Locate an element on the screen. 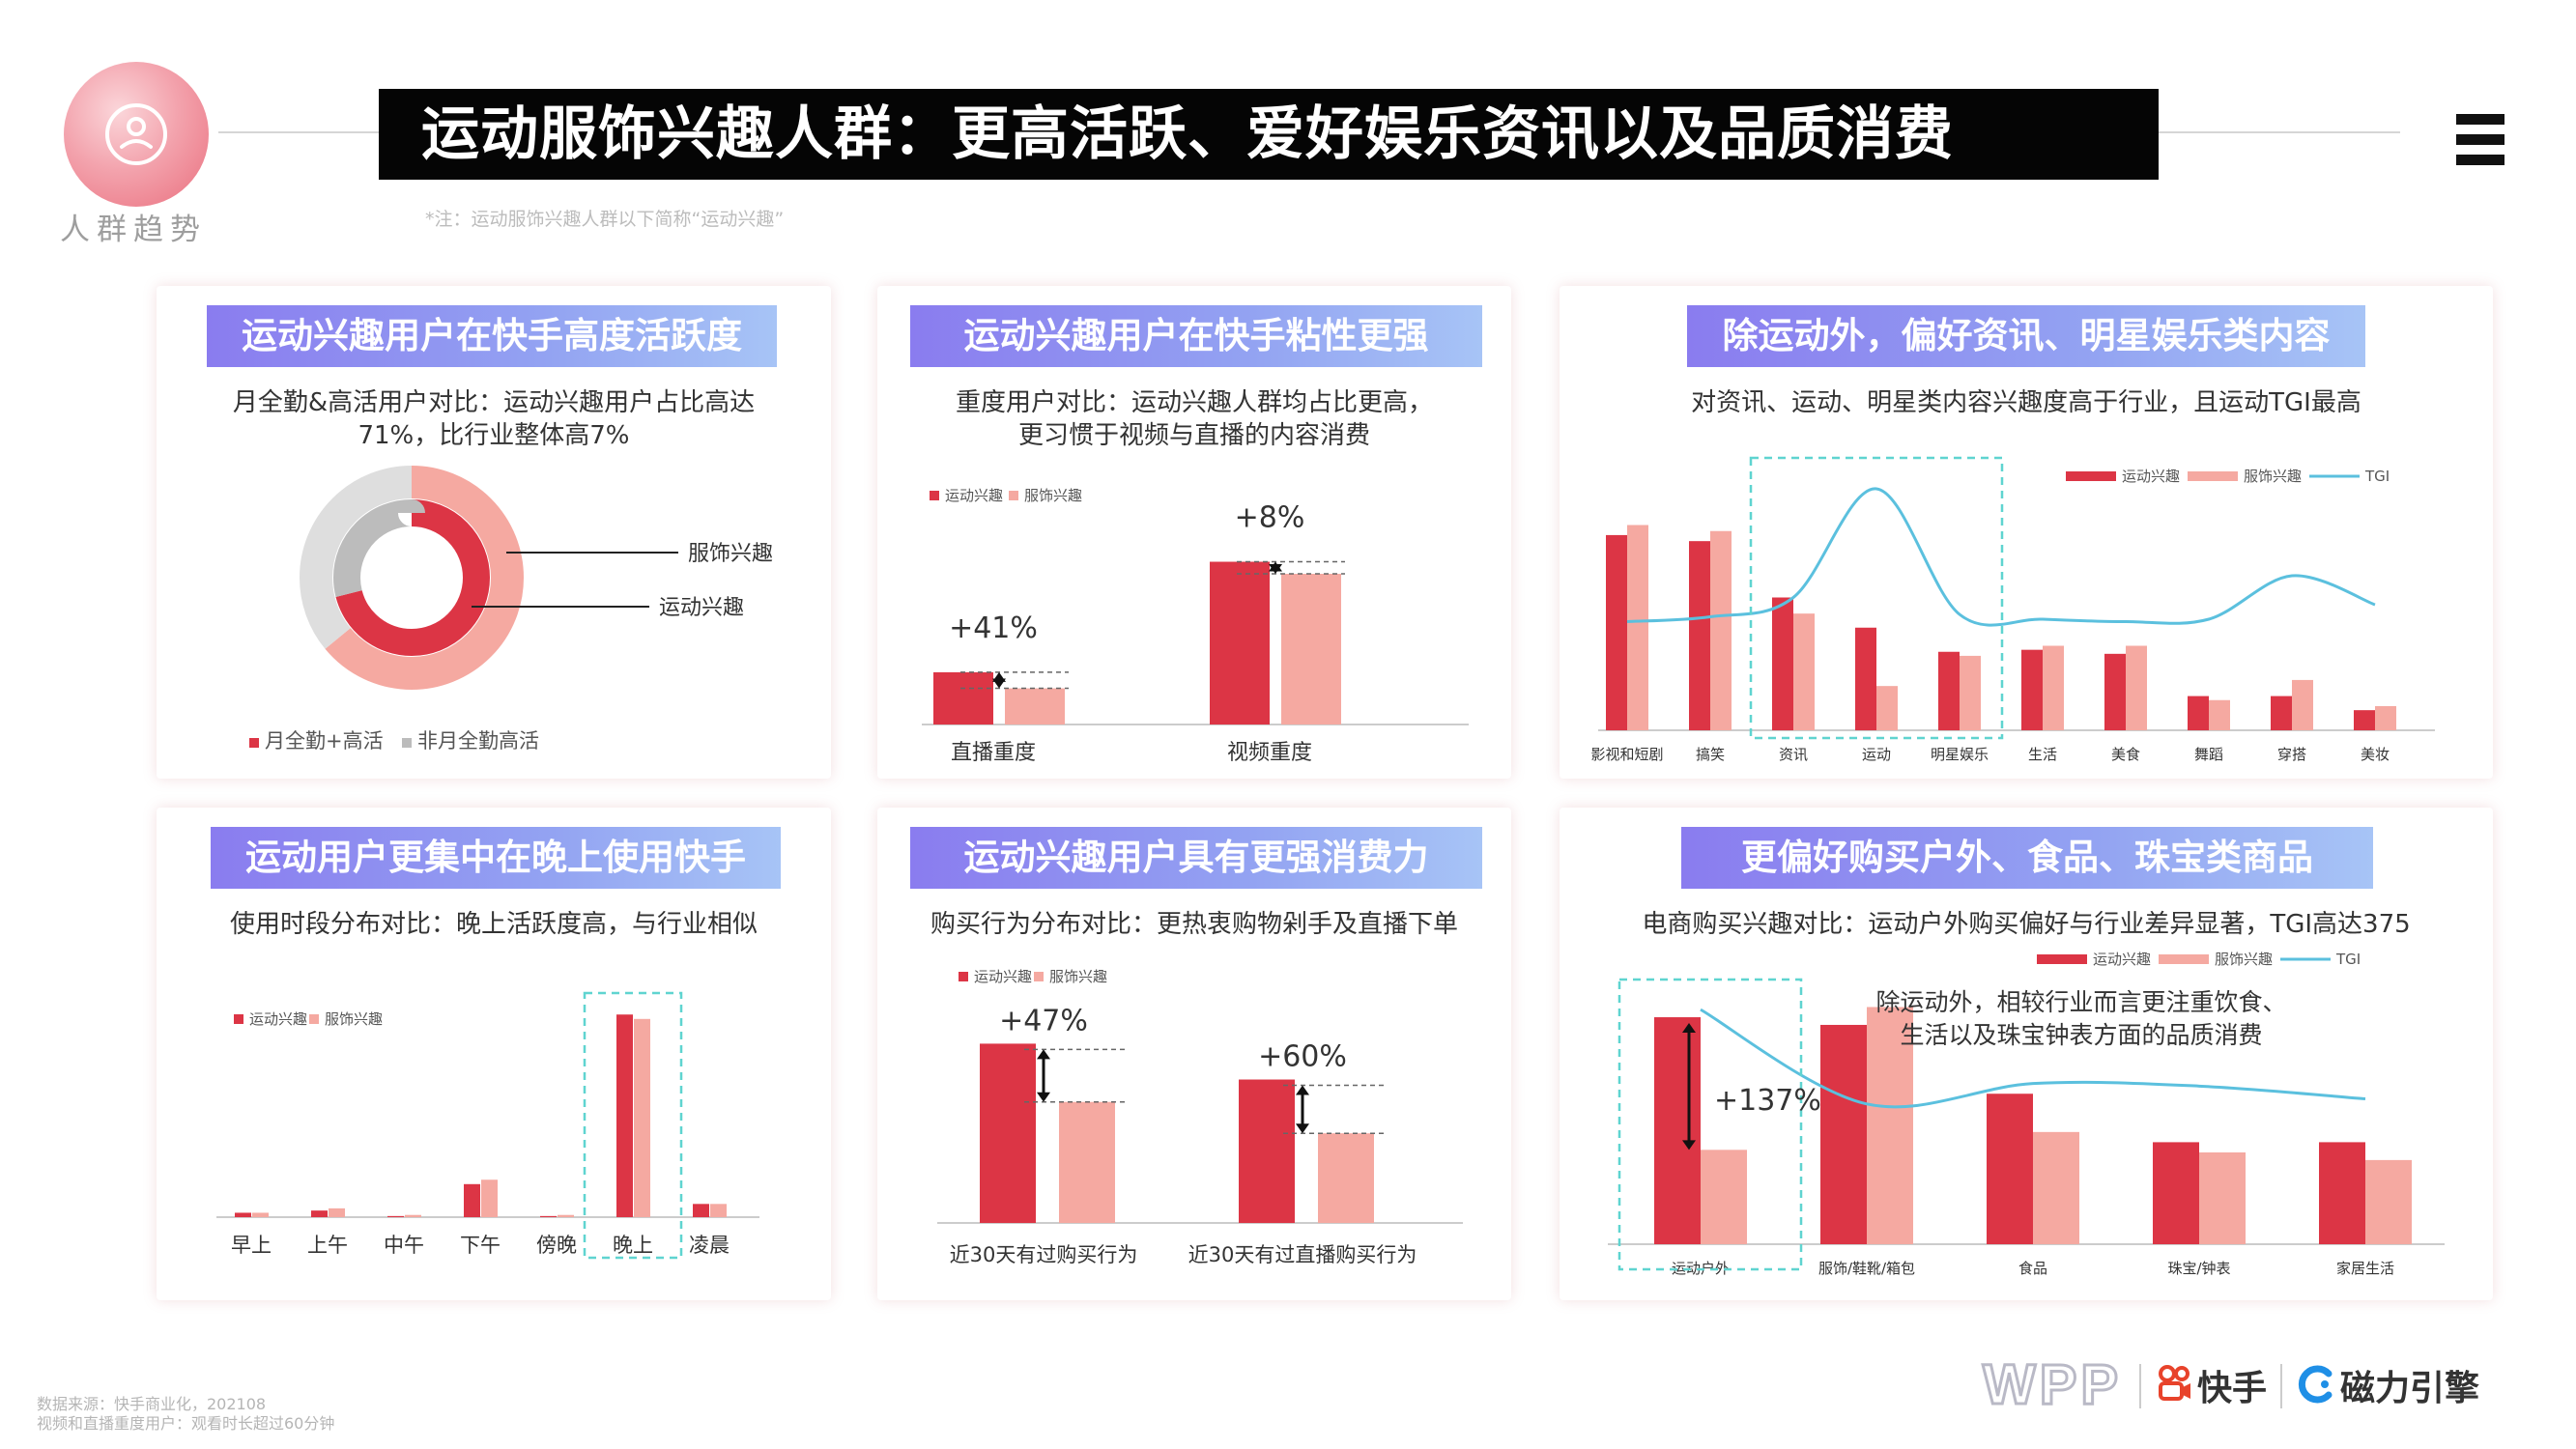 The height and width of the screenshot is (1449, 2576). x-tick-label: 中午 is located at coordinates (404, 1245).